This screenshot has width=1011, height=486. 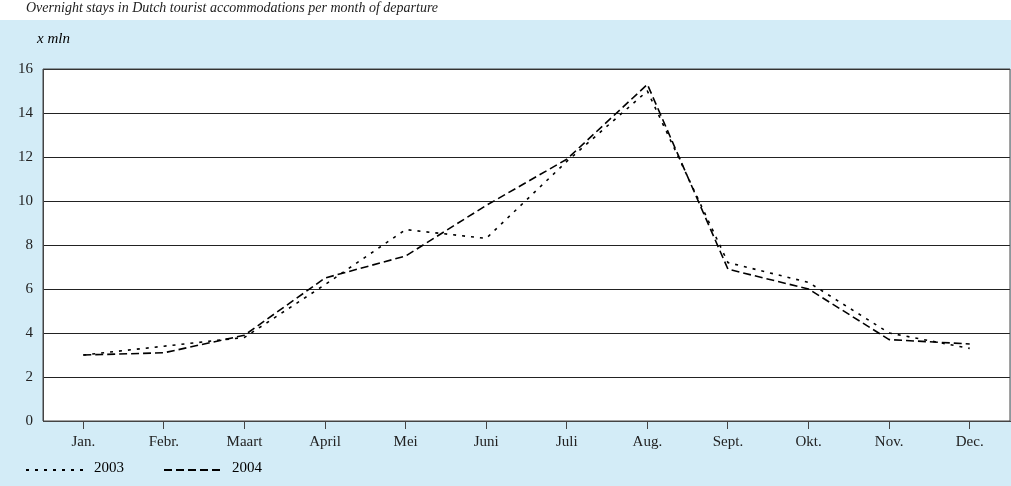 I want to click on x-tick-label: Aug., so click(x=647, y=440).